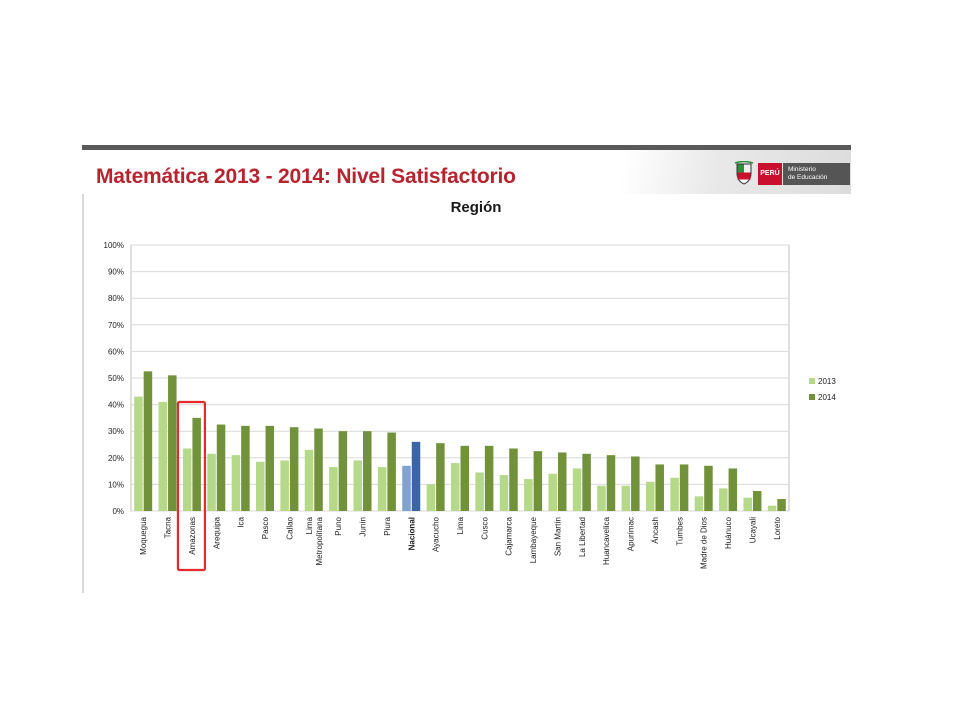  I want to click on x-category-label: Huánuco, so click(728, 532).